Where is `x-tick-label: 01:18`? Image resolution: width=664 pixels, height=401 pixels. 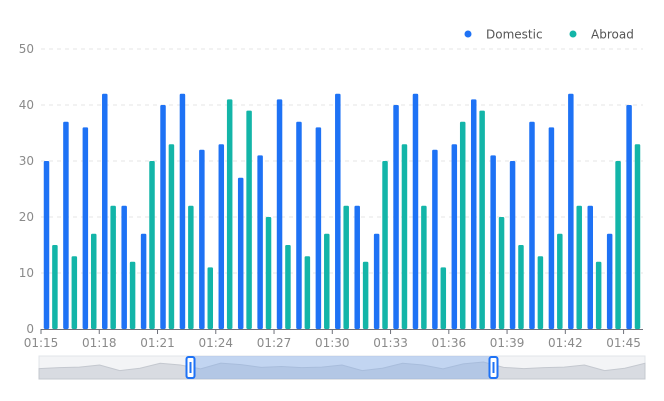 x-tick-label: 01:18 is located at coordinates (99, 343).